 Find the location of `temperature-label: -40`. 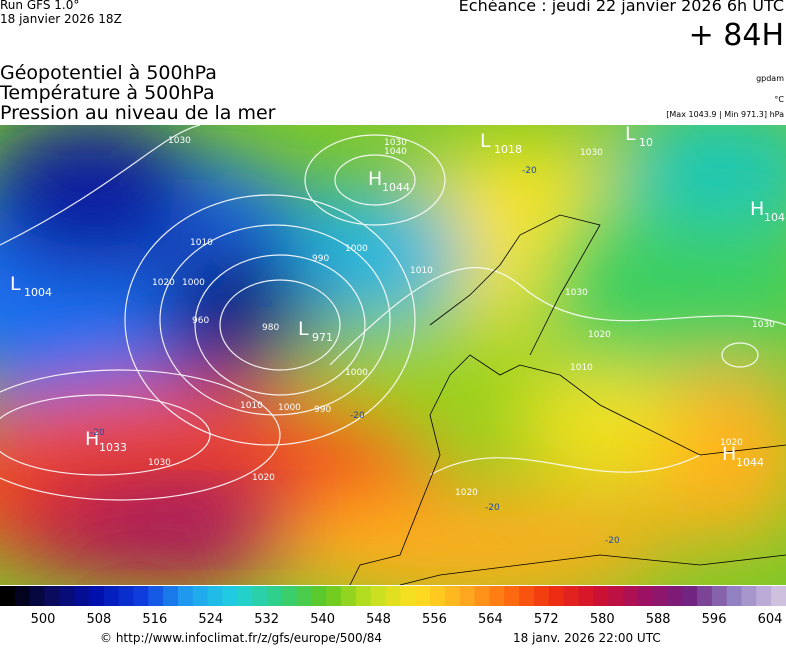

temperature-label: -40 is located at coordinates (265, 305).